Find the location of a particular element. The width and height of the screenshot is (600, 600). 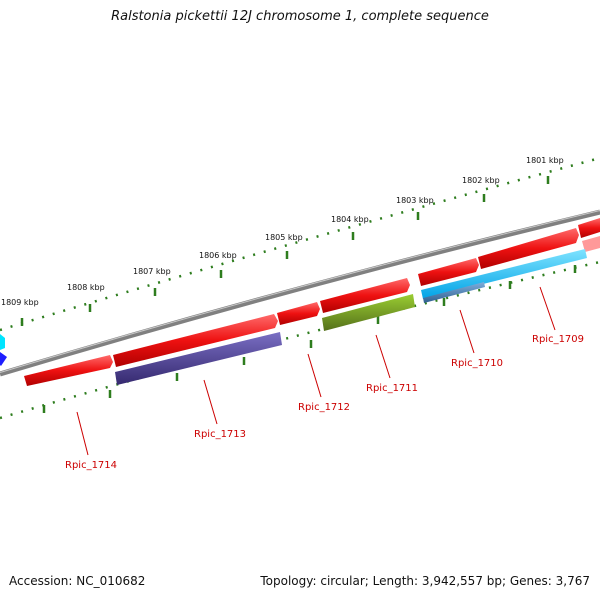

gene-label-rpic-1713: Rpic_1713 is located at coordinates (220, 434).